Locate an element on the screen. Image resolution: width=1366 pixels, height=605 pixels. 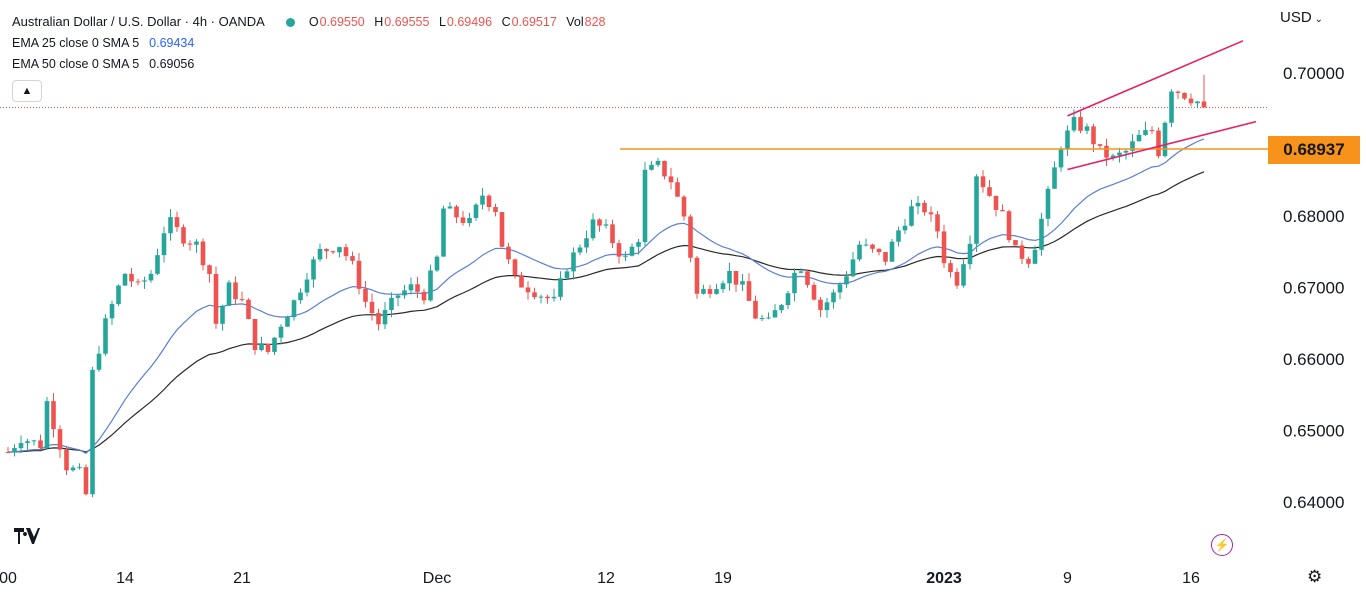
x-tick-label: 2023 is located at coordinates (944, 578).